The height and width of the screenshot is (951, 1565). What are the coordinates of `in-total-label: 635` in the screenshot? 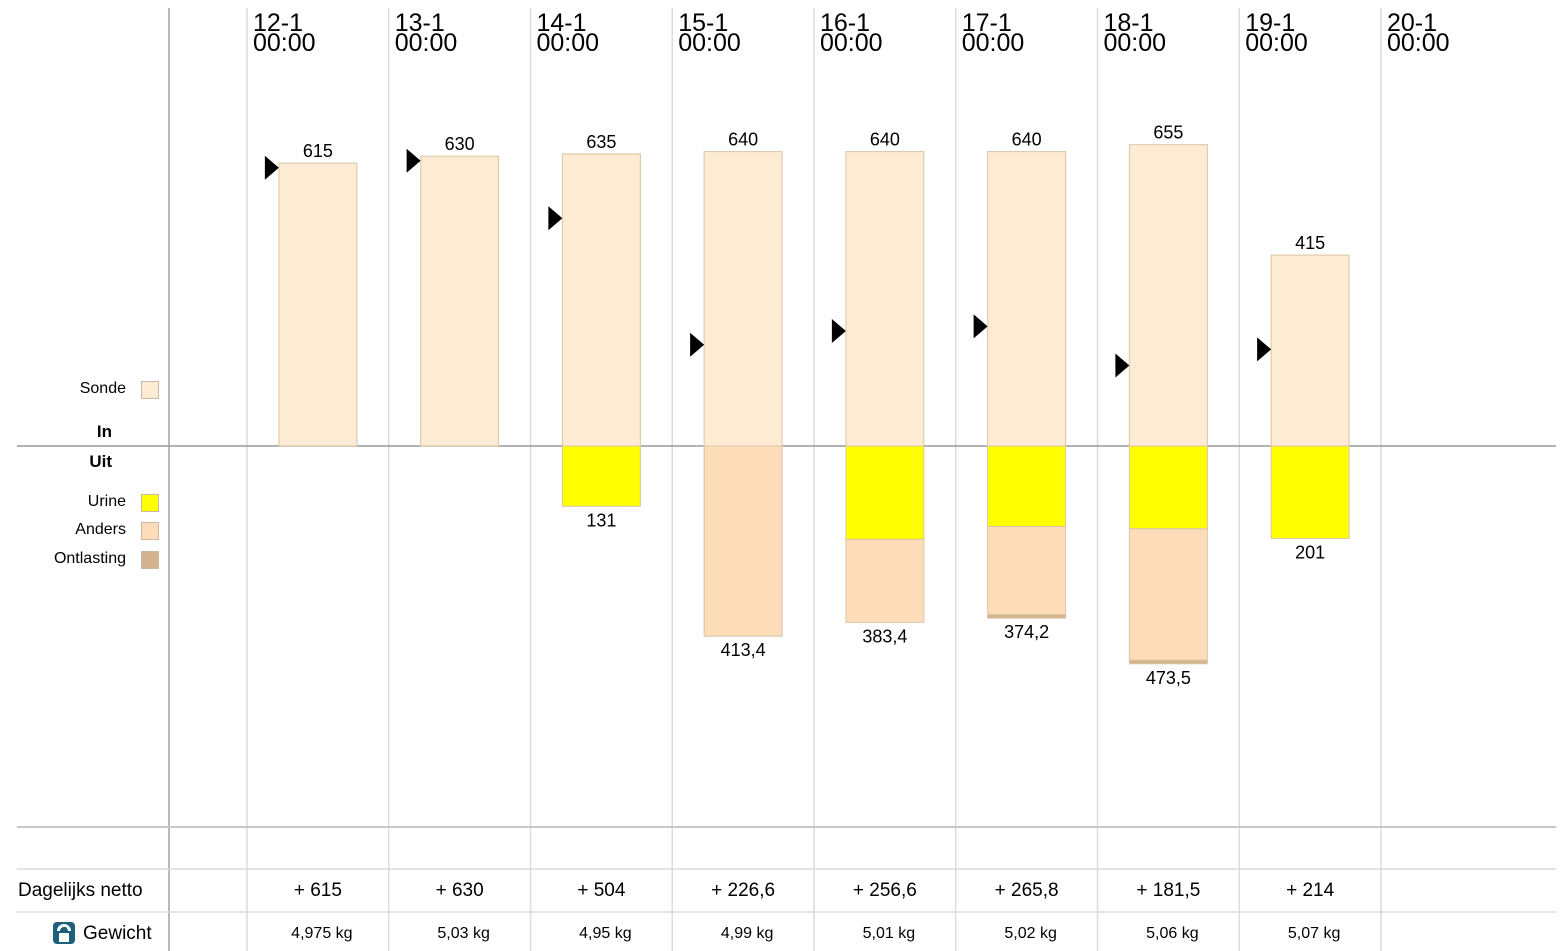 It's located at (601, 142).